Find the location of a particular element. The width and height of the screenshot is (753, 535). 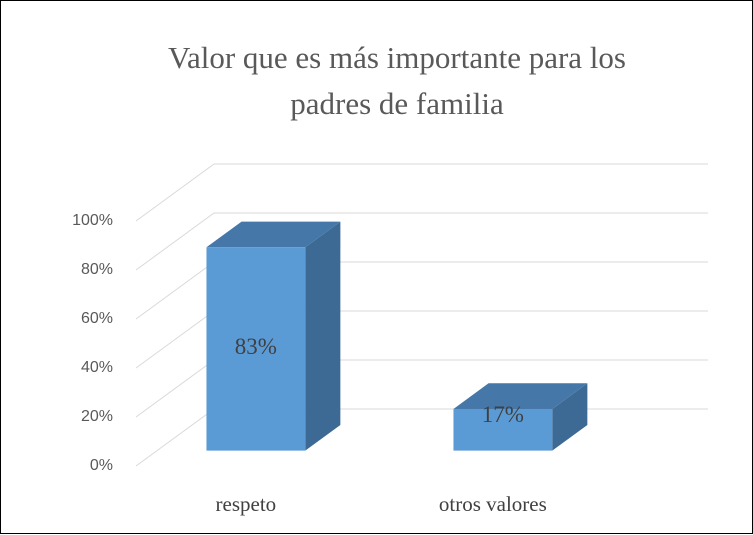

y-tick-label: 0% is located at coordinates (101, 465).